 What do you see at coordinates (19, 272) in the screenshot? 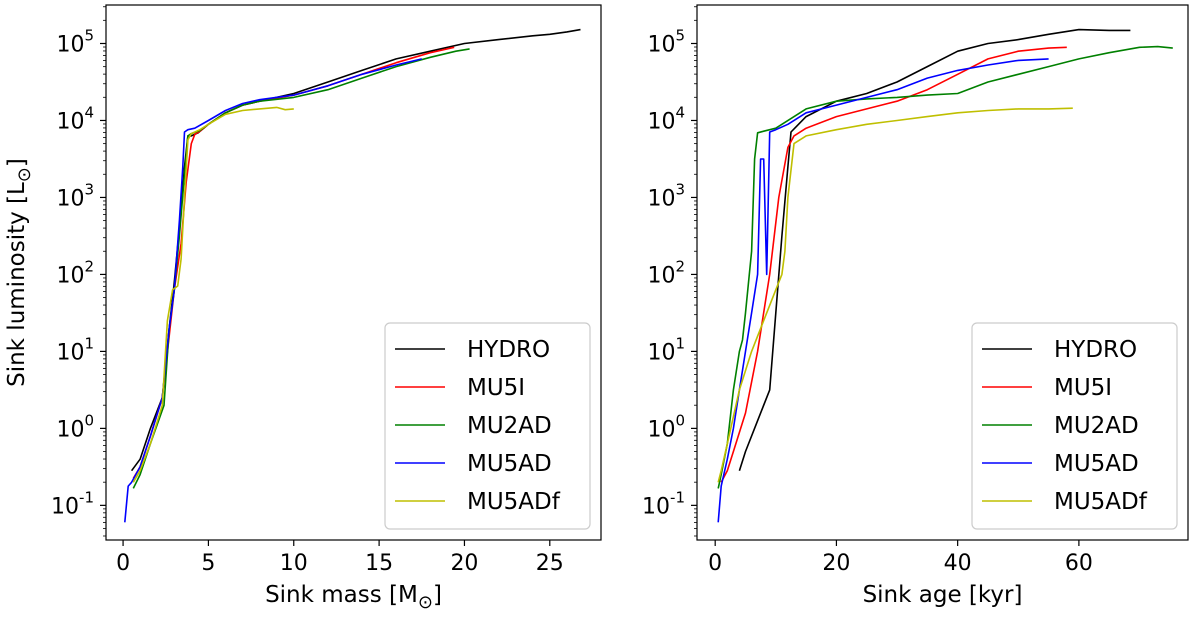
I see `y-axis-label: Sink luminosity [L⊙]` at bounding box center [19, 272].